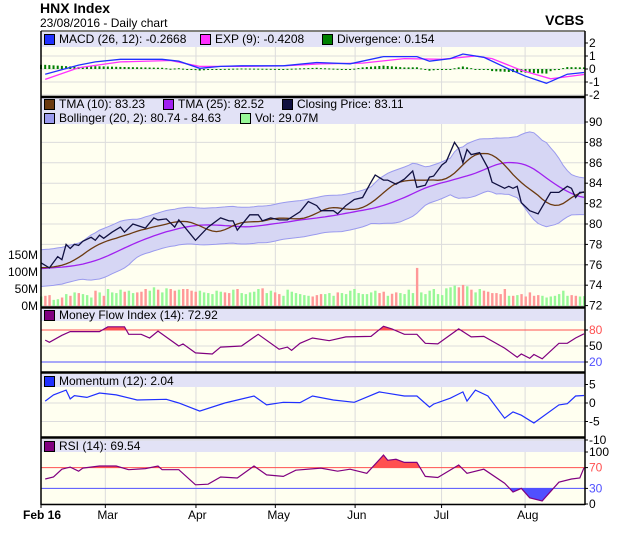  I want to click on x-tick-label: Jul, so click(441, 515).